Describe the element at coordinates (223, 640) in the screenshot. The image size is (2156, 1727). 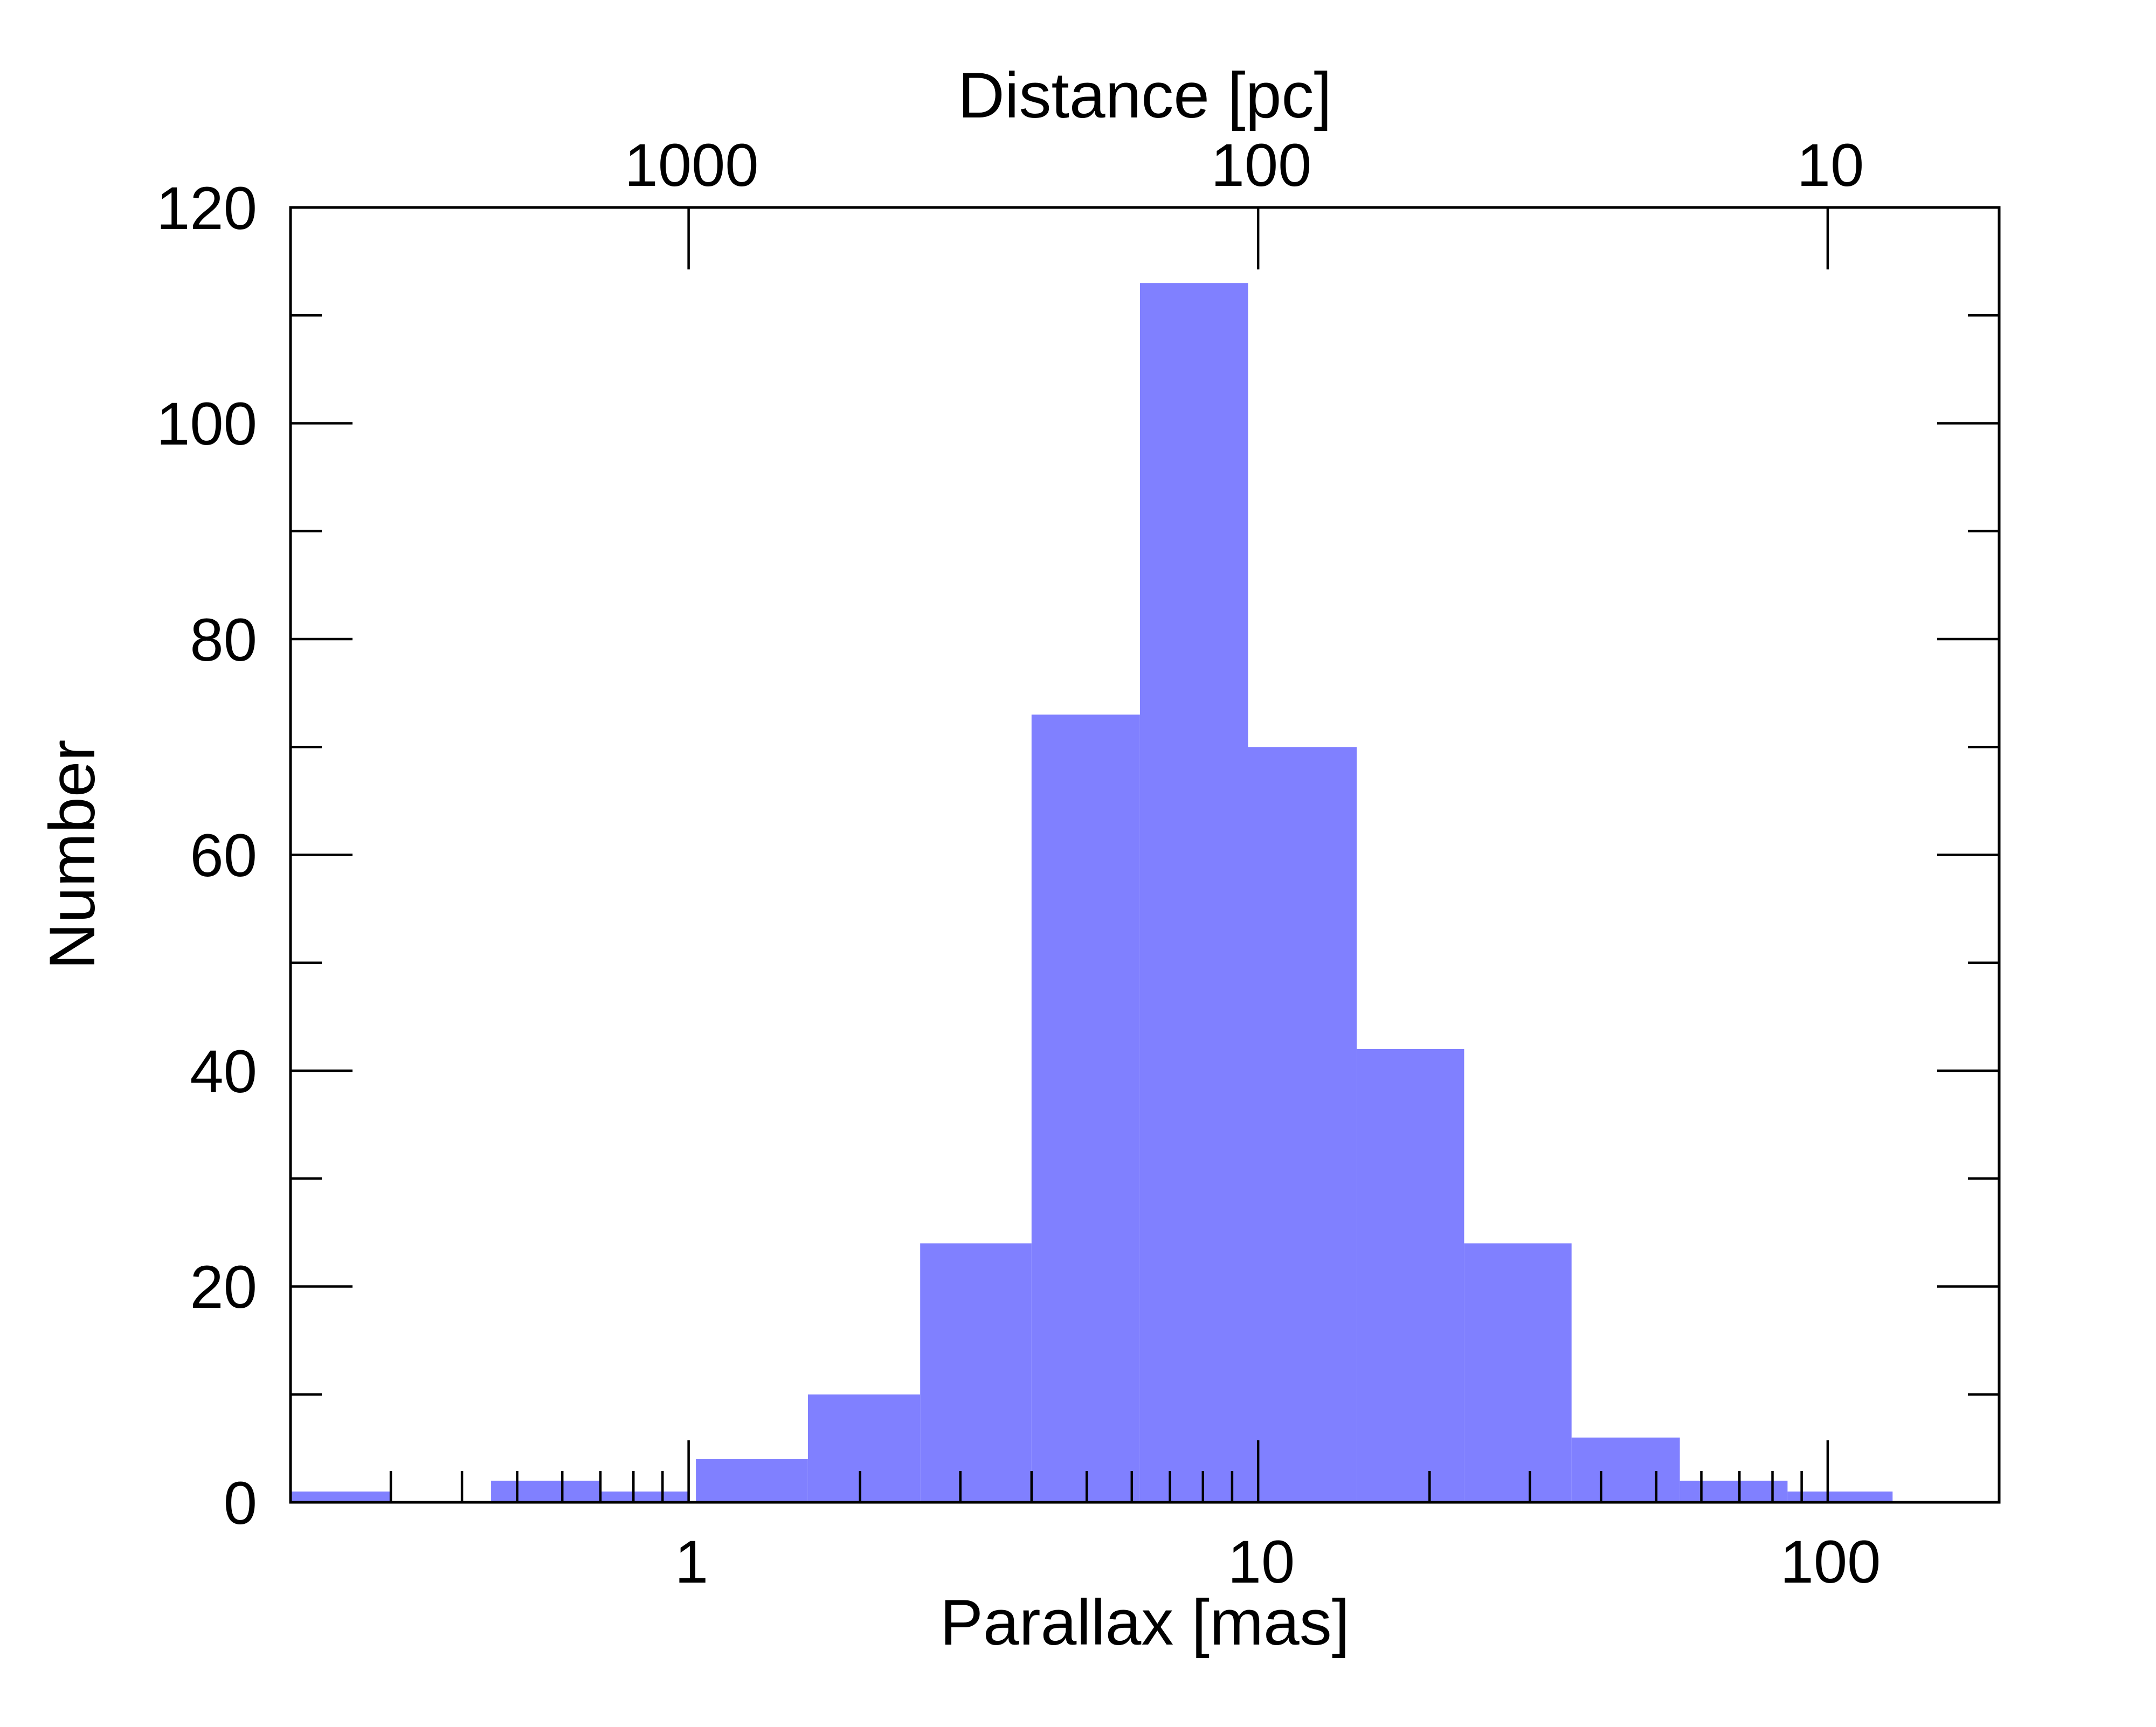
I see `y-tick-label-80: 80` at that location.